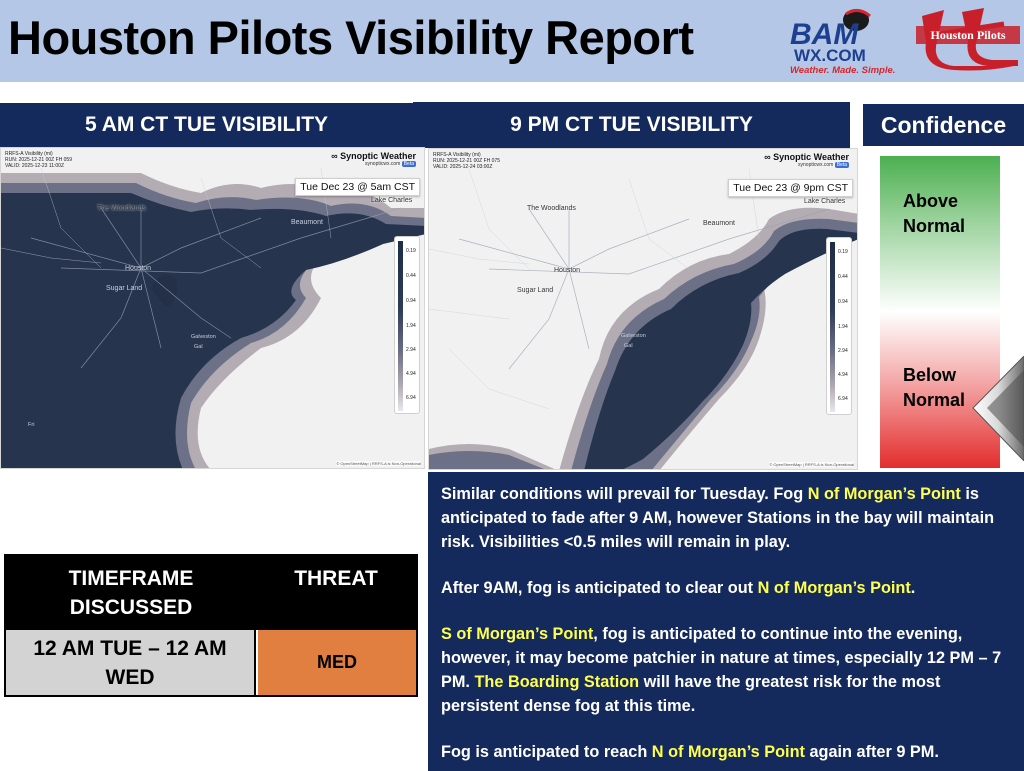 This screenshot has width=1024, height=771. Describe the element at coordinates (830, 55) in the screenshot. I see `bamwx-logo-line2: WX.COM` at that location.